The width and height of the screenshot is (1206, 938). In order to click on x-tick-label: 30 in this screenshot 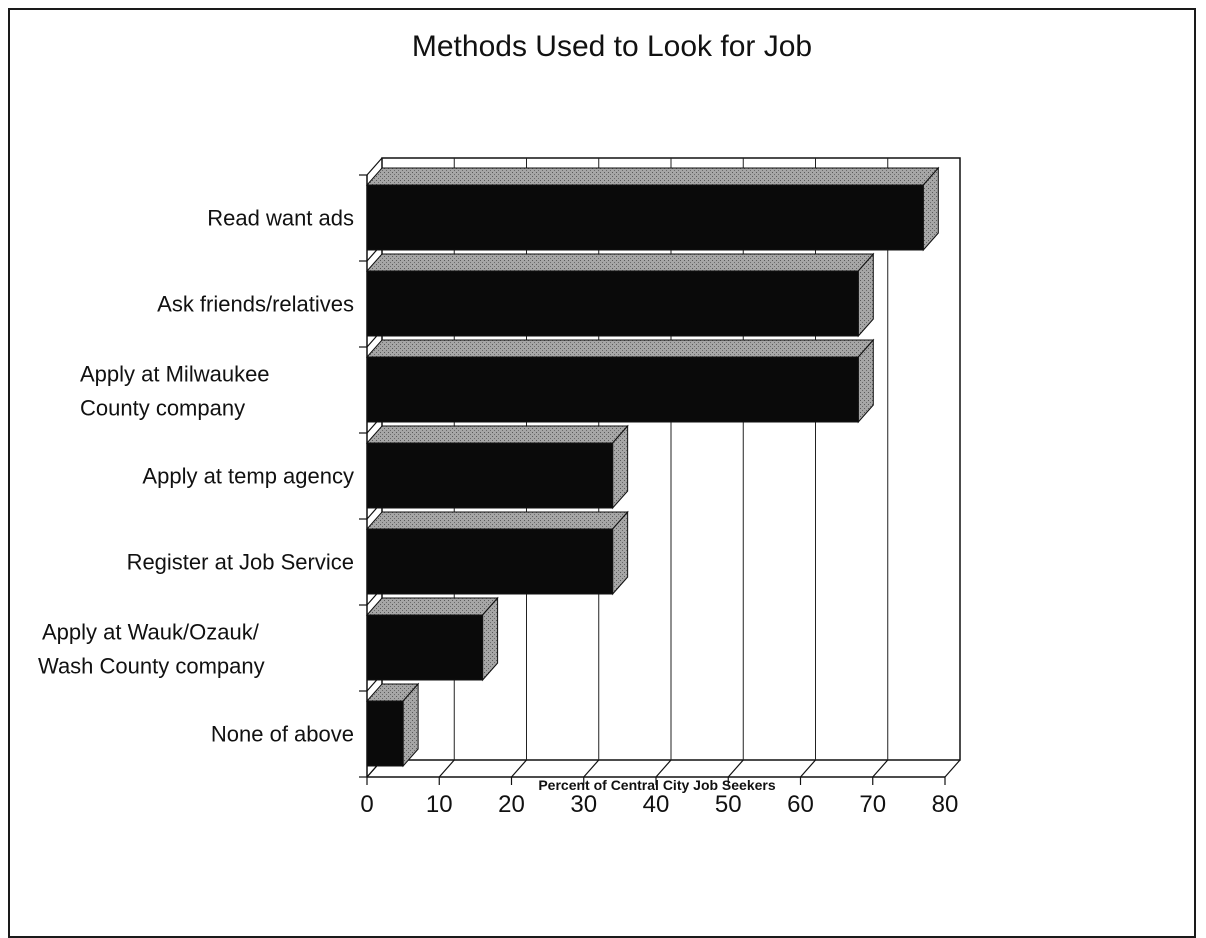, I will do `click(583, 804)`.